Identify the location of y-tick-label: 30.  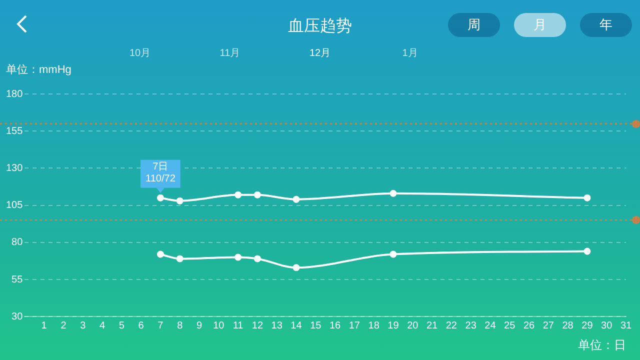
(18, 316).